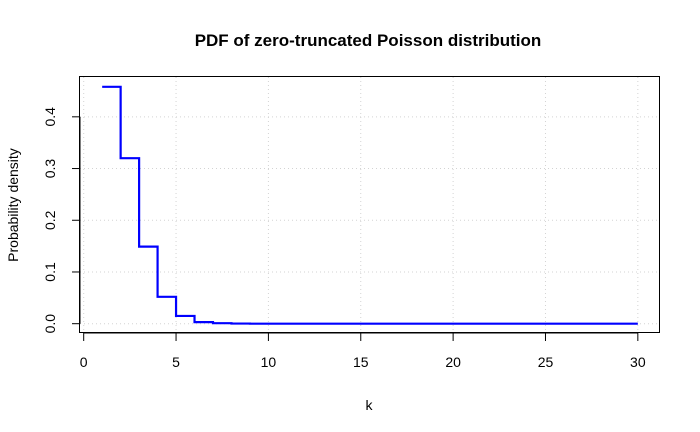 The image size is (700, 432). Describe the element at coordinates (84, 362) in the screenshot. I see `x-tick-label: 0` at that location.